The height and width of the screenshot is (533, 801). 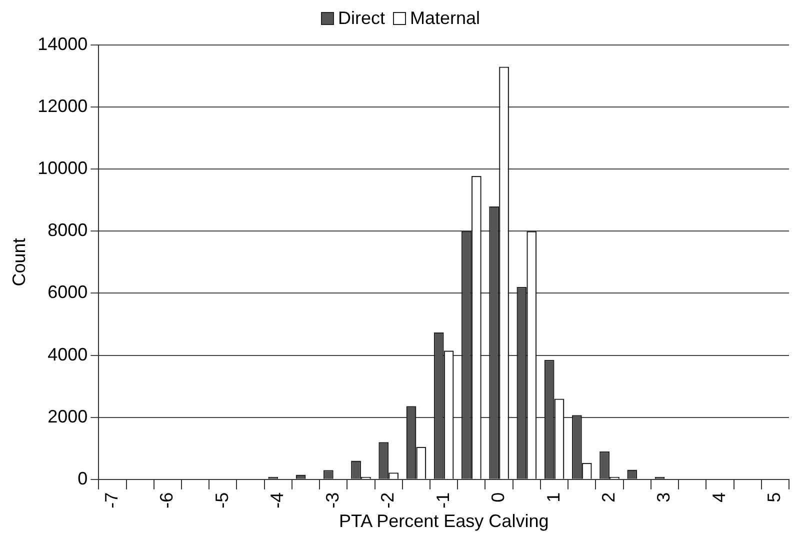 I want to click on y-axis-title: Count, so click(x=18, y=262).